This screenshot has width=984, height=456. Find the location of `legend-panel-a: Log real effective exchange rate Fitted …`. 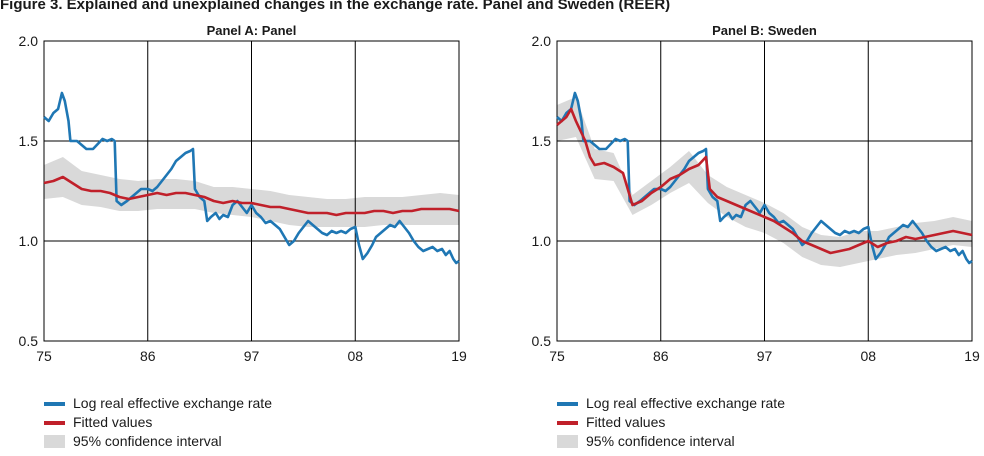

legend-panel-a: Log real effective exchange rate Fitted … is located at coordinates (158, 422).